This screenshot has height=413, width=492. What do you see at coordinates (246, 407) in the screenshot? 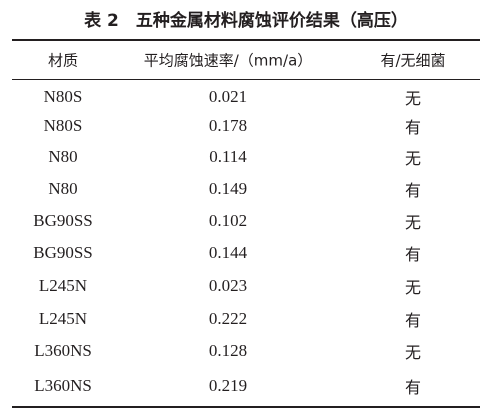
I see `bottom-rule` at bounding box center [246, 407].